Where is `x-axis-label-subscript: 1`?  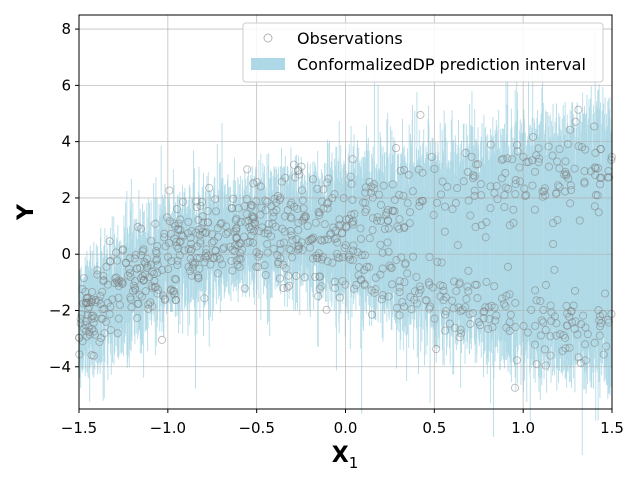 x-axis-label-subscript: 1 is located at coordinates (354, 463).